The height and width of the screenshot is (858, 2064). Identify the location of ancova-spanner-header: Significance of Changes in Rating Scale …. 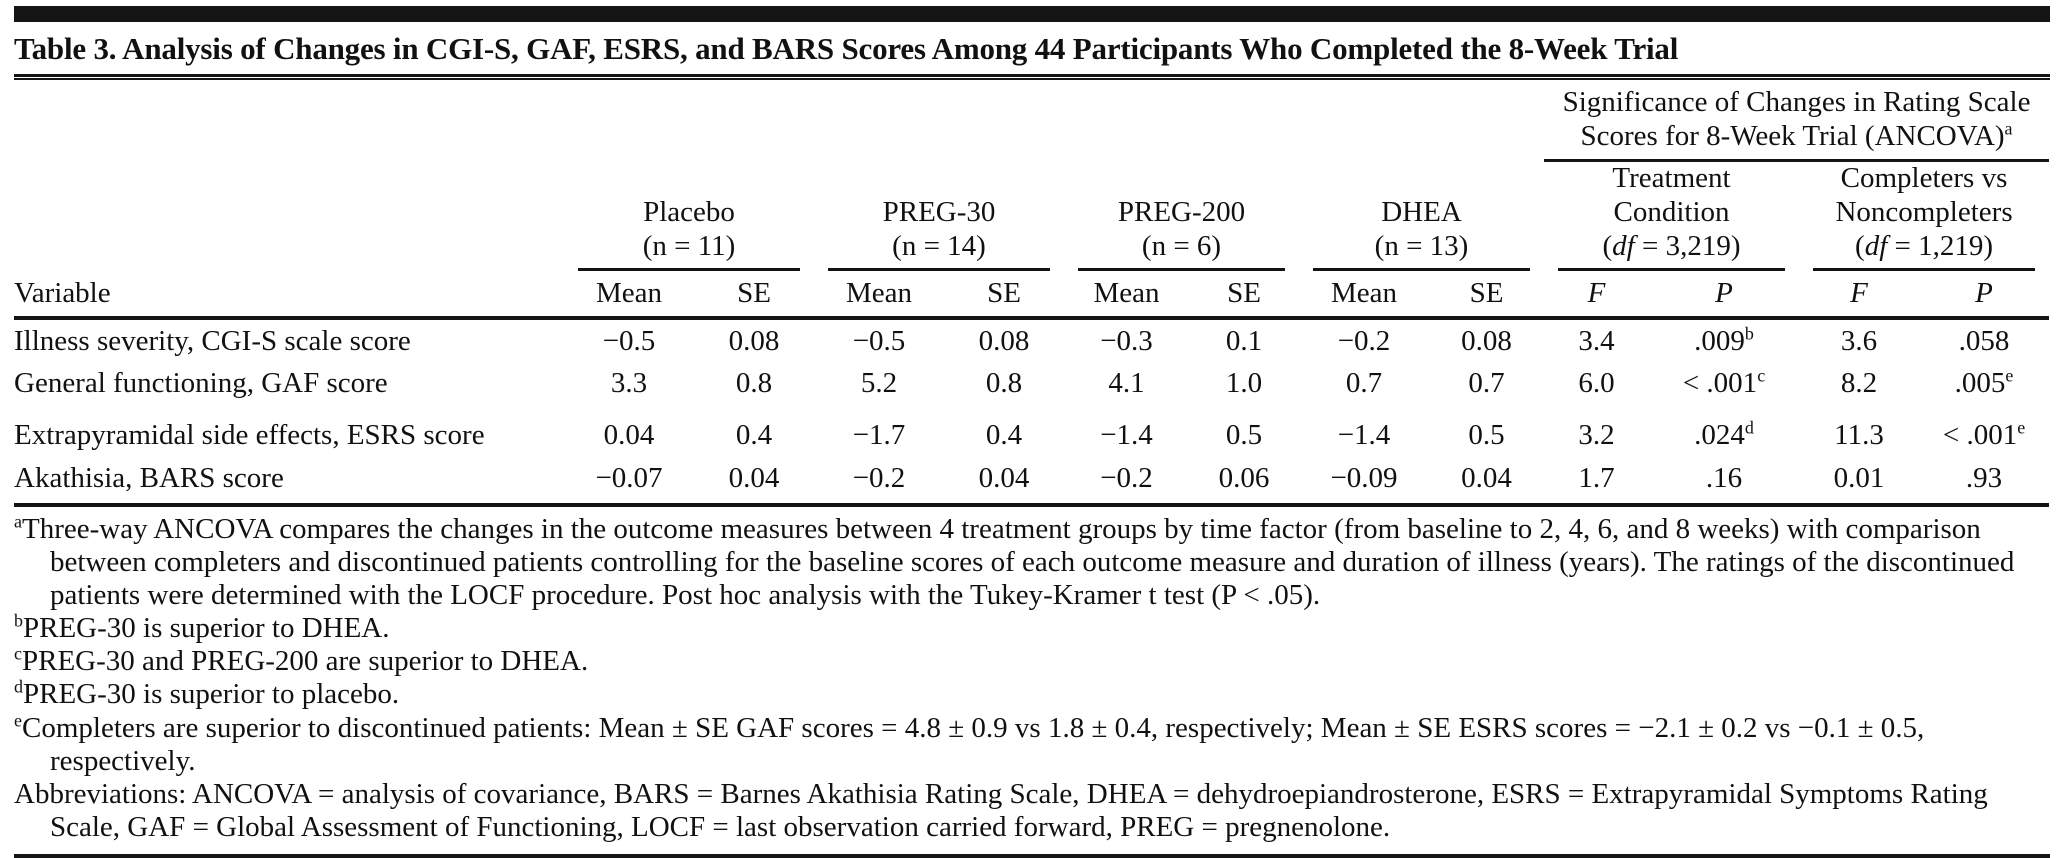
(1797, 122).